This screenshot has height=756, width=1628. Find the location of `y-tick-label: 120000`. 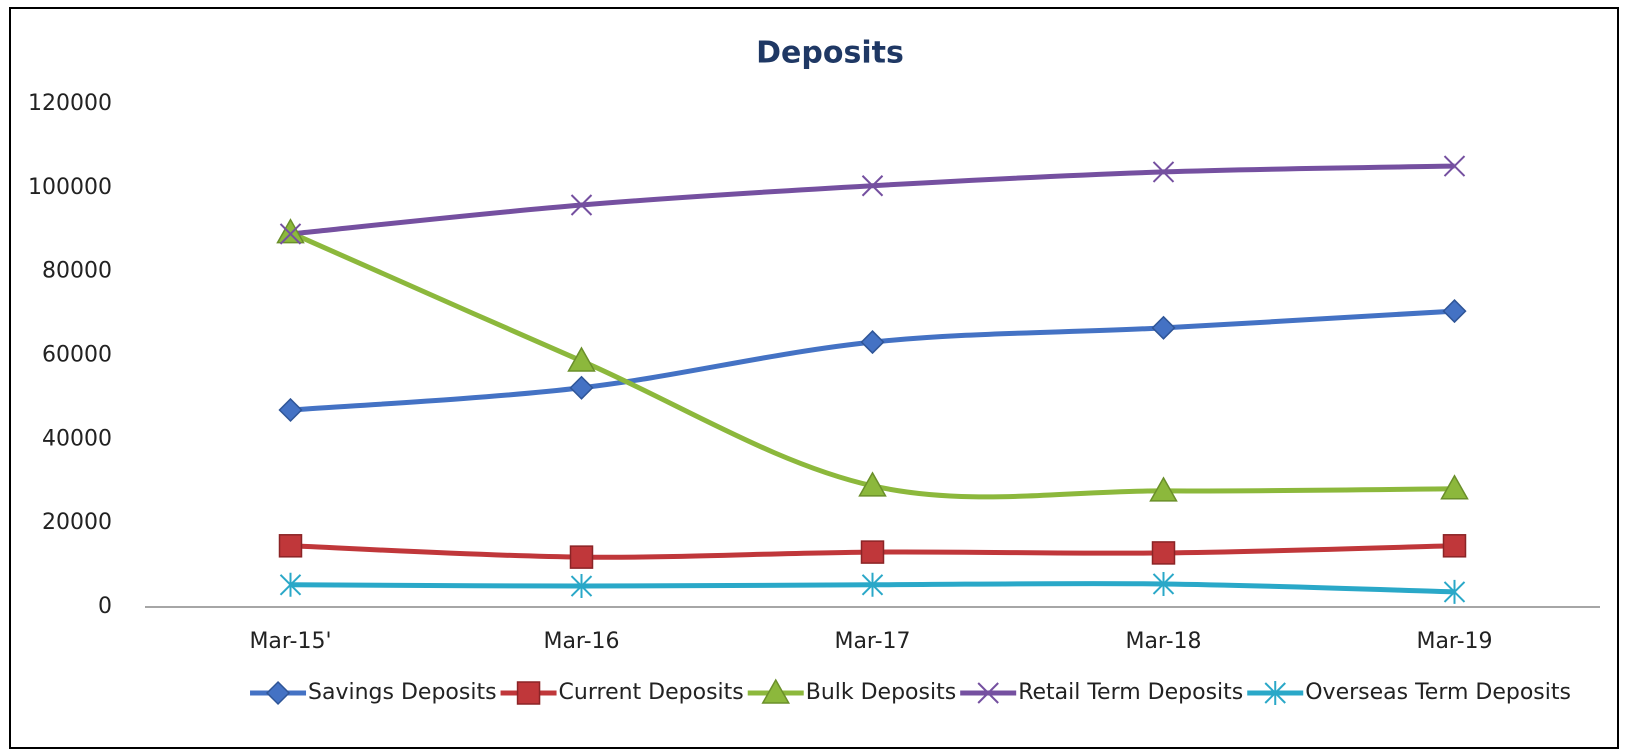

y-tick-label: 120000 is located at coordinates (70, 103).